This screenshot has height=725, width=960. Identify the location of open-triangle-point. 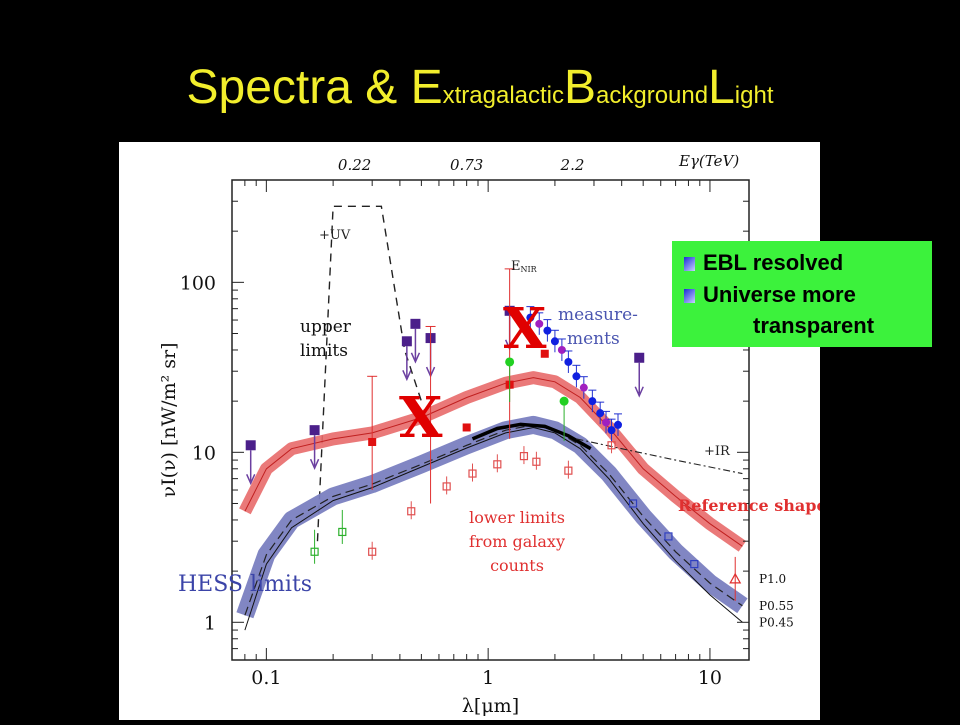
(735, 578).